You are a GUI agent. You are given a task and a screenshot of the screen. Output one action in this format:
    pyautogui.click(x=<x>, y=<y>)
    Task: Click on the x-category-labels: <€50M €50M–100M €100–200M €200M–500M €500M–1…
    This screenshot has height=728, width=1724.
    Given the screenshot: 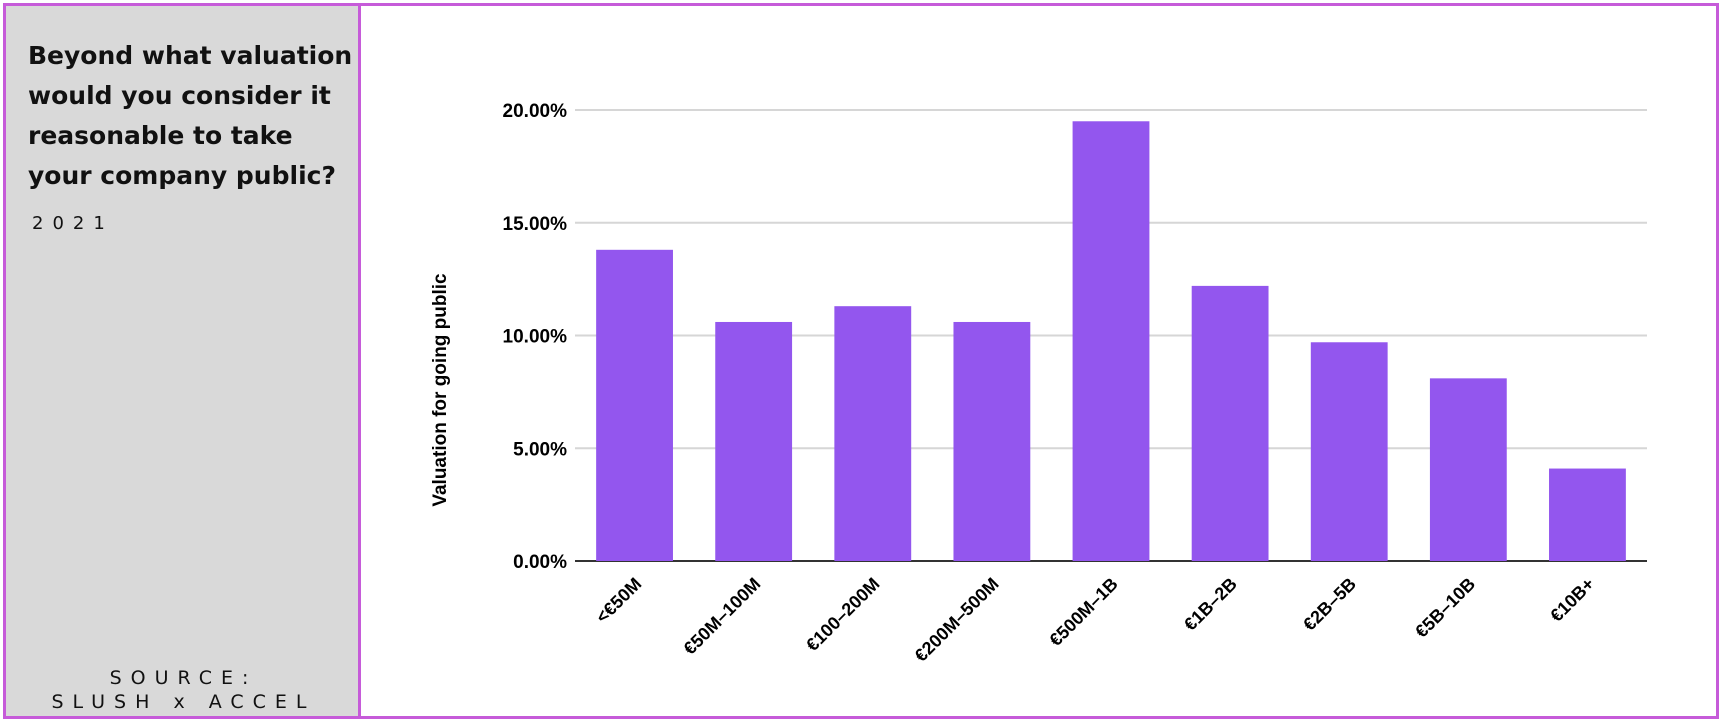 What is the action you would take?
    pyautogui.click(x=1095, y=620)
    